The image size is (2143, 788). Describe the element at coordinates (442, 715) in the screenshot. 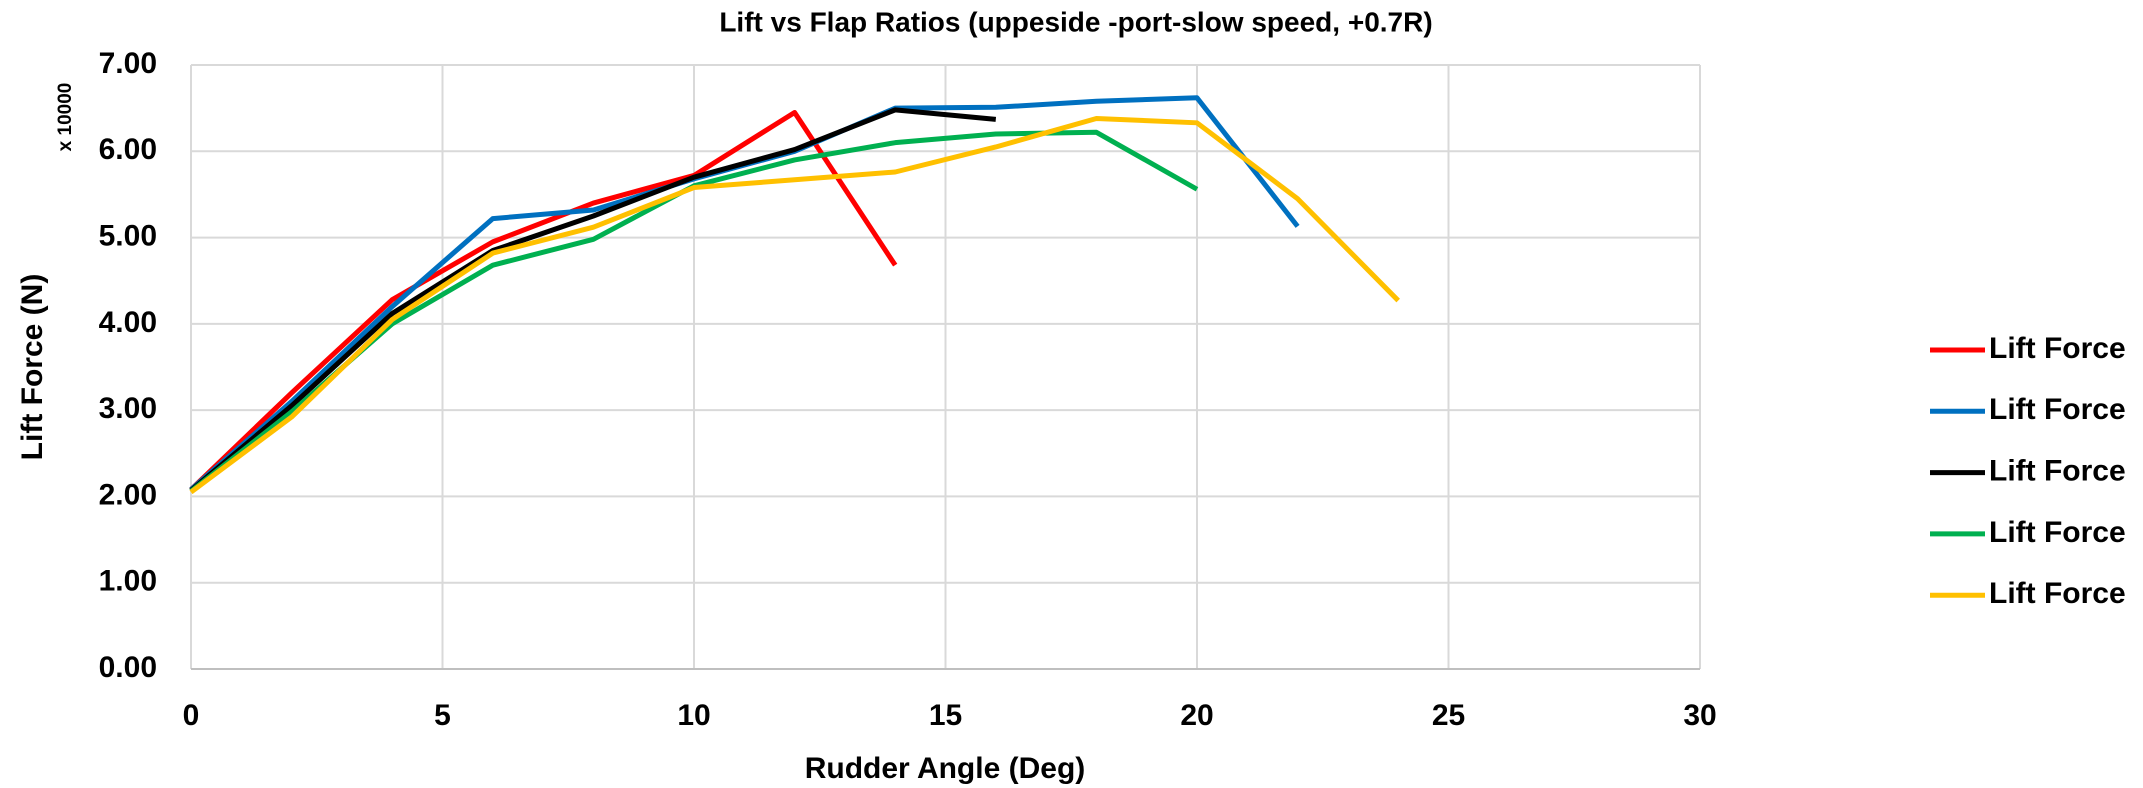

I see `x-tick-label: 5` at that location.